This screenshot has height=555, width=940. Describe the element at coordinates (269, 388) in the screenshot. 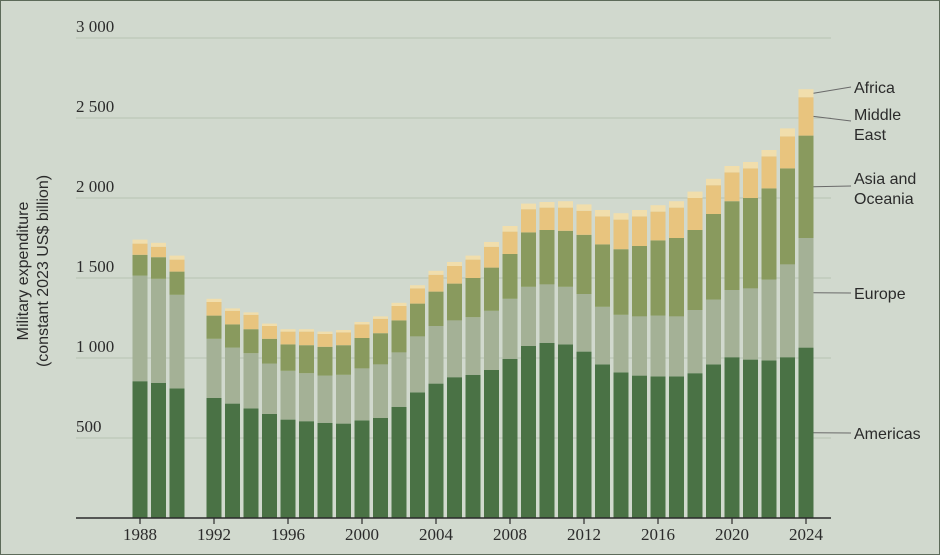

I see `bar-segment-europe-1995` at that location.